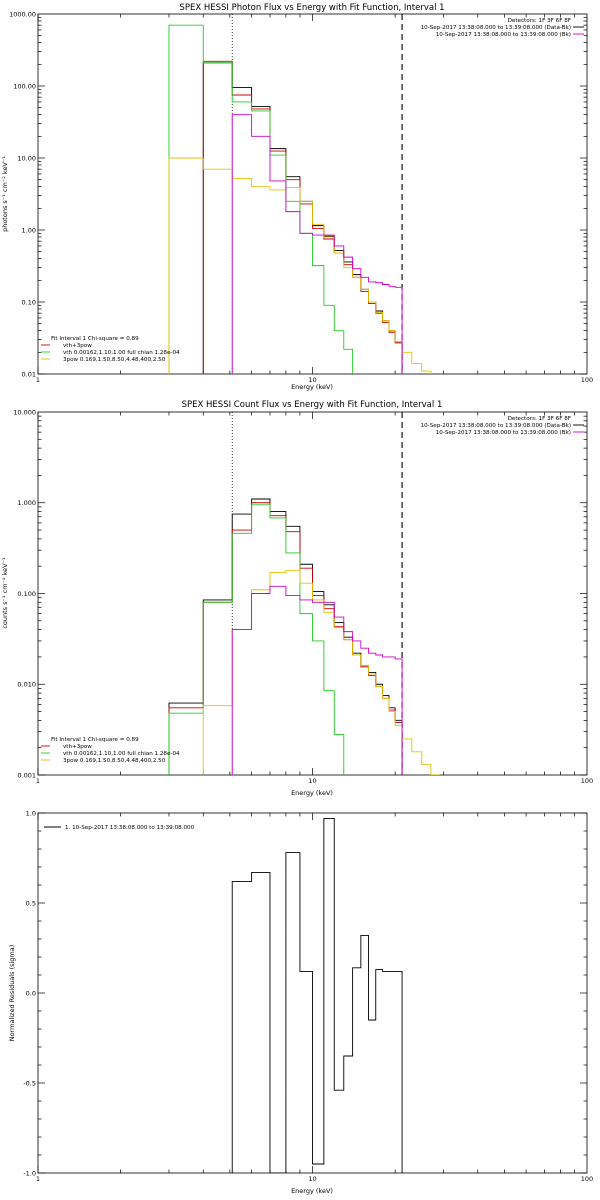 Image resolution: width=600 pixels, height=1200 pixels. I want to click on y-tick-label: 1.0, so click(31, 813).